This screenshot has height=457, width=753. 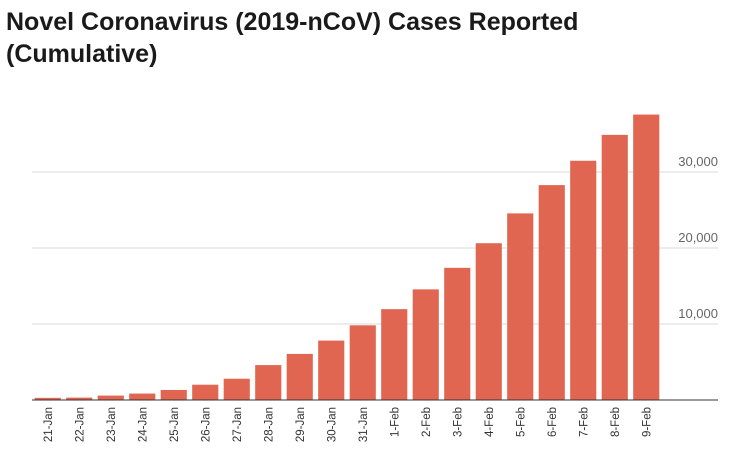 I want to click on x-tick-label: 21-Jan, so click(x=49, y=424).